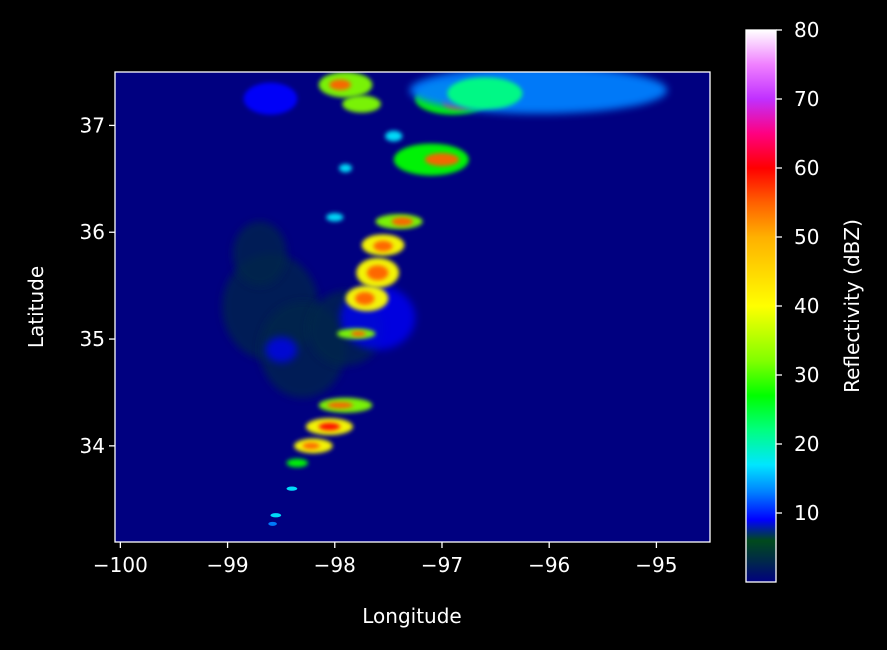 The width and height of the screenshot is (887, 650). What do you see at coordinates (92, 339) in the screenshot?
I see `y-tick-label-1: 35` at bounding box center [92, 339].